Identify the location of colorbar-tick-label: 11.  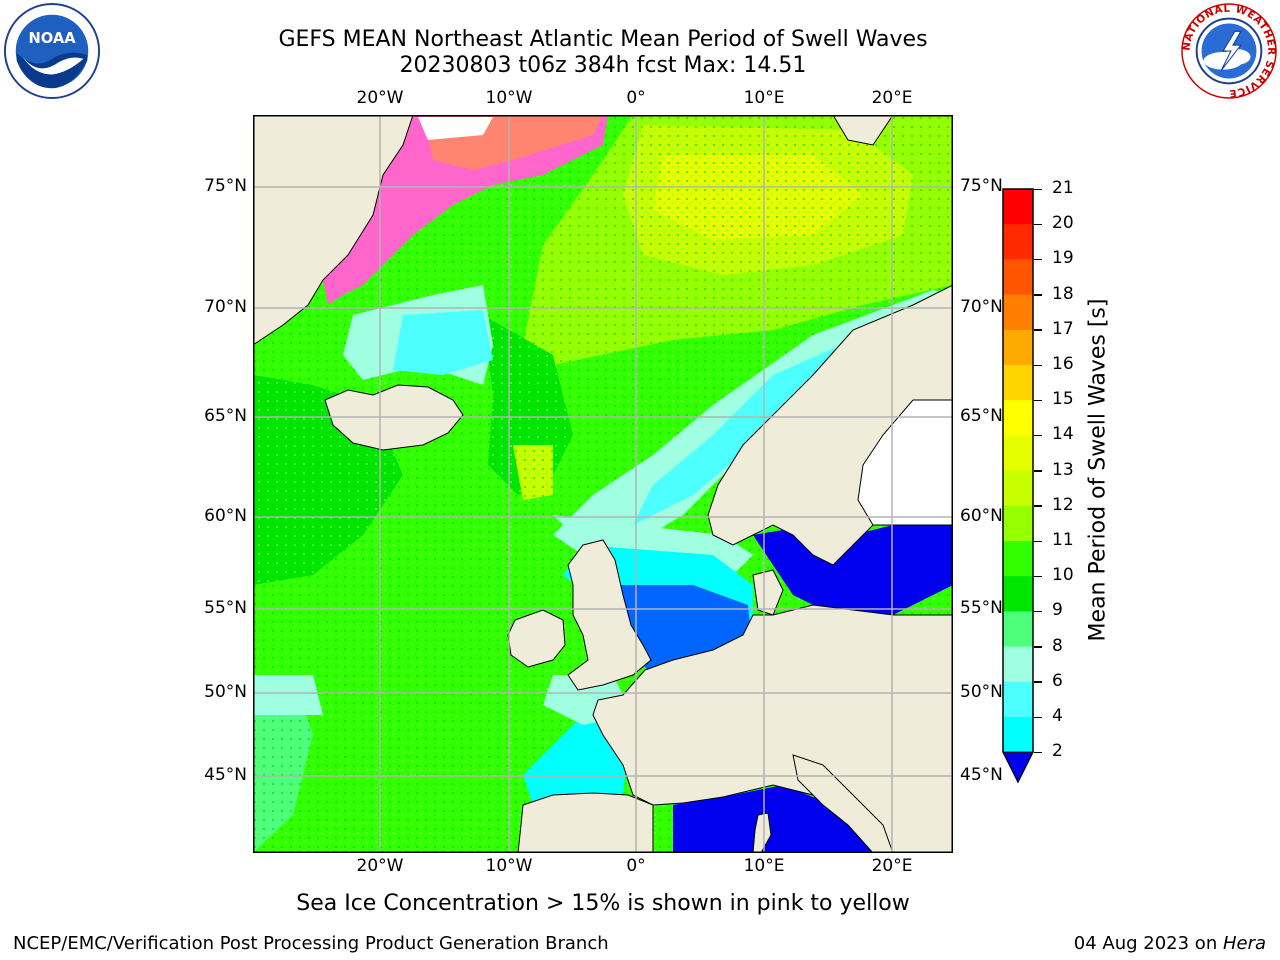
(1063, 540).